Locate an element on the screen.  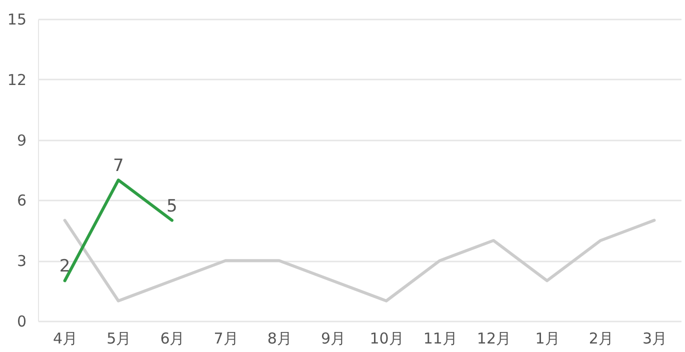
x-tick-label: 3月 is located at coordinates (654, 339).